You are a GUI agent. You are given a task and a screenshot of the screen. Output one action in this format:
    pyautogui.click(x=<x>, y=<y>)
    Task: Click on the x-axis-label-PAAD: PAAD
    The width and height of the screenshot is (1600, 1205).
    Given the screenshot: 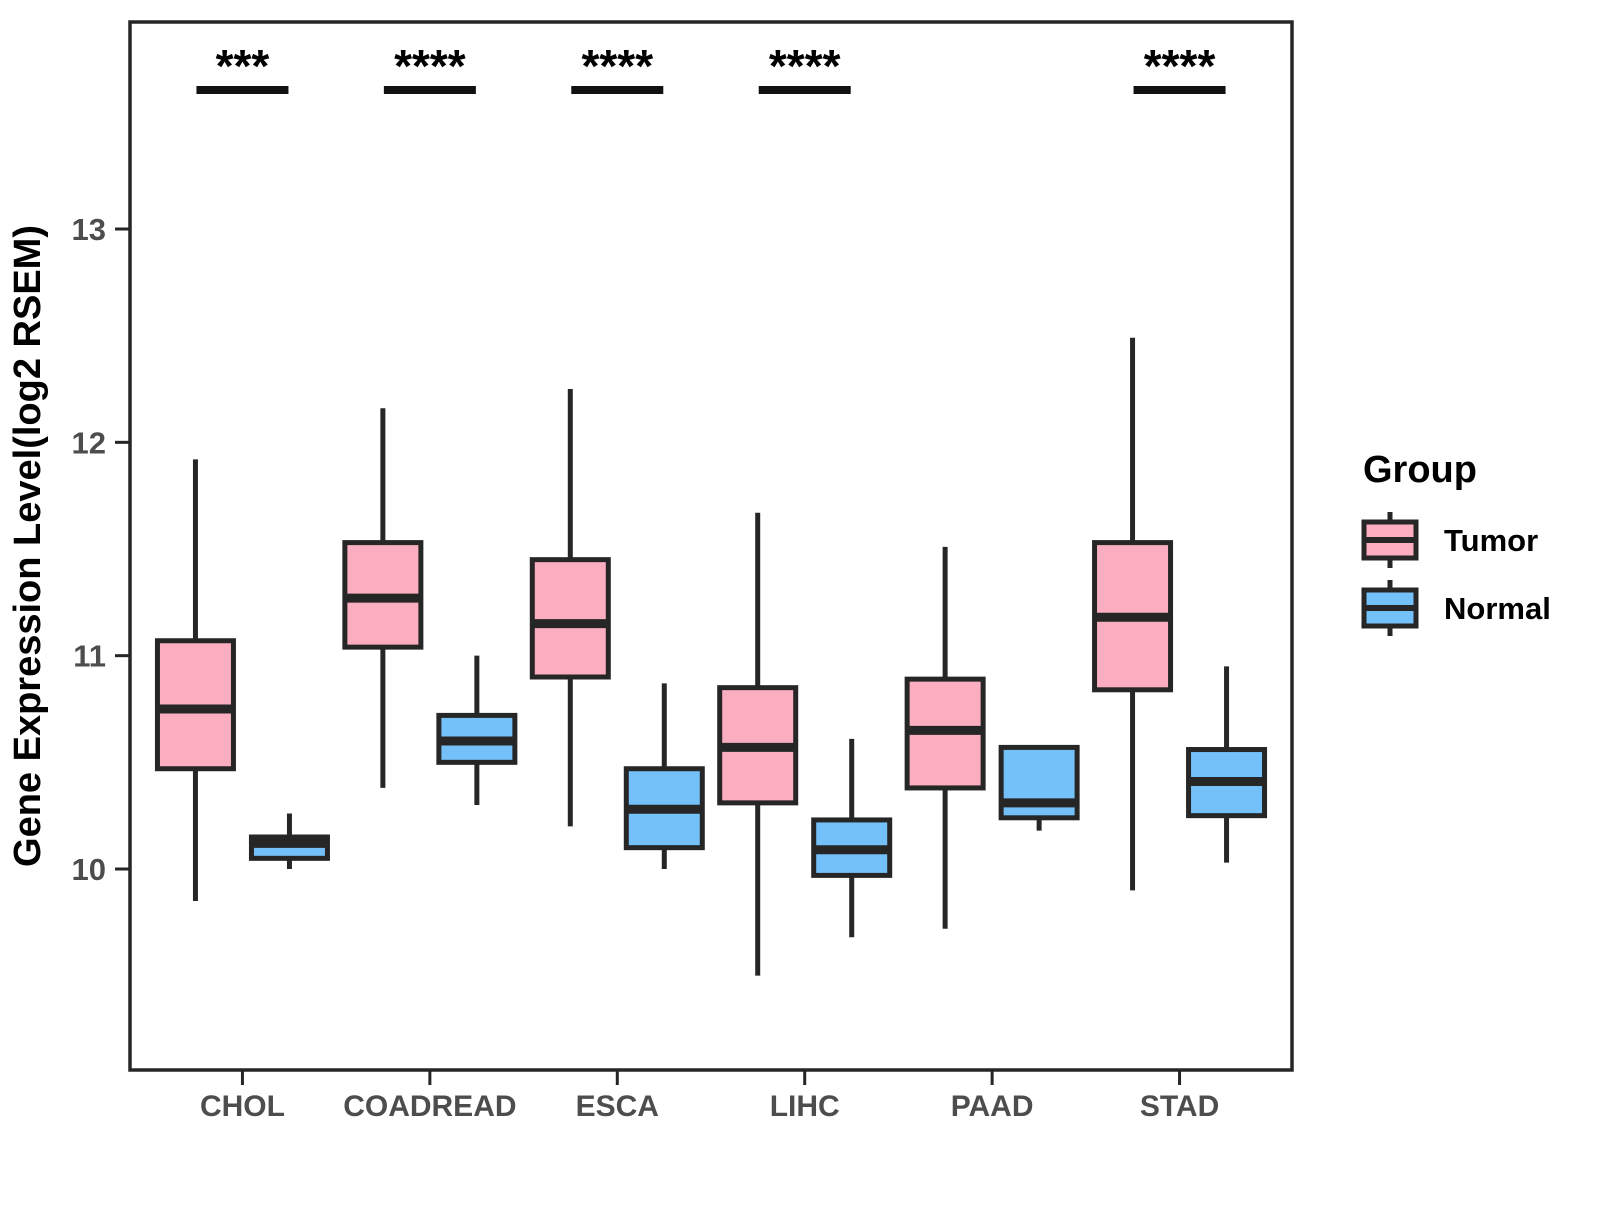 What is the action you would take?
    pyautogui.click(x=992, y=1106)
    